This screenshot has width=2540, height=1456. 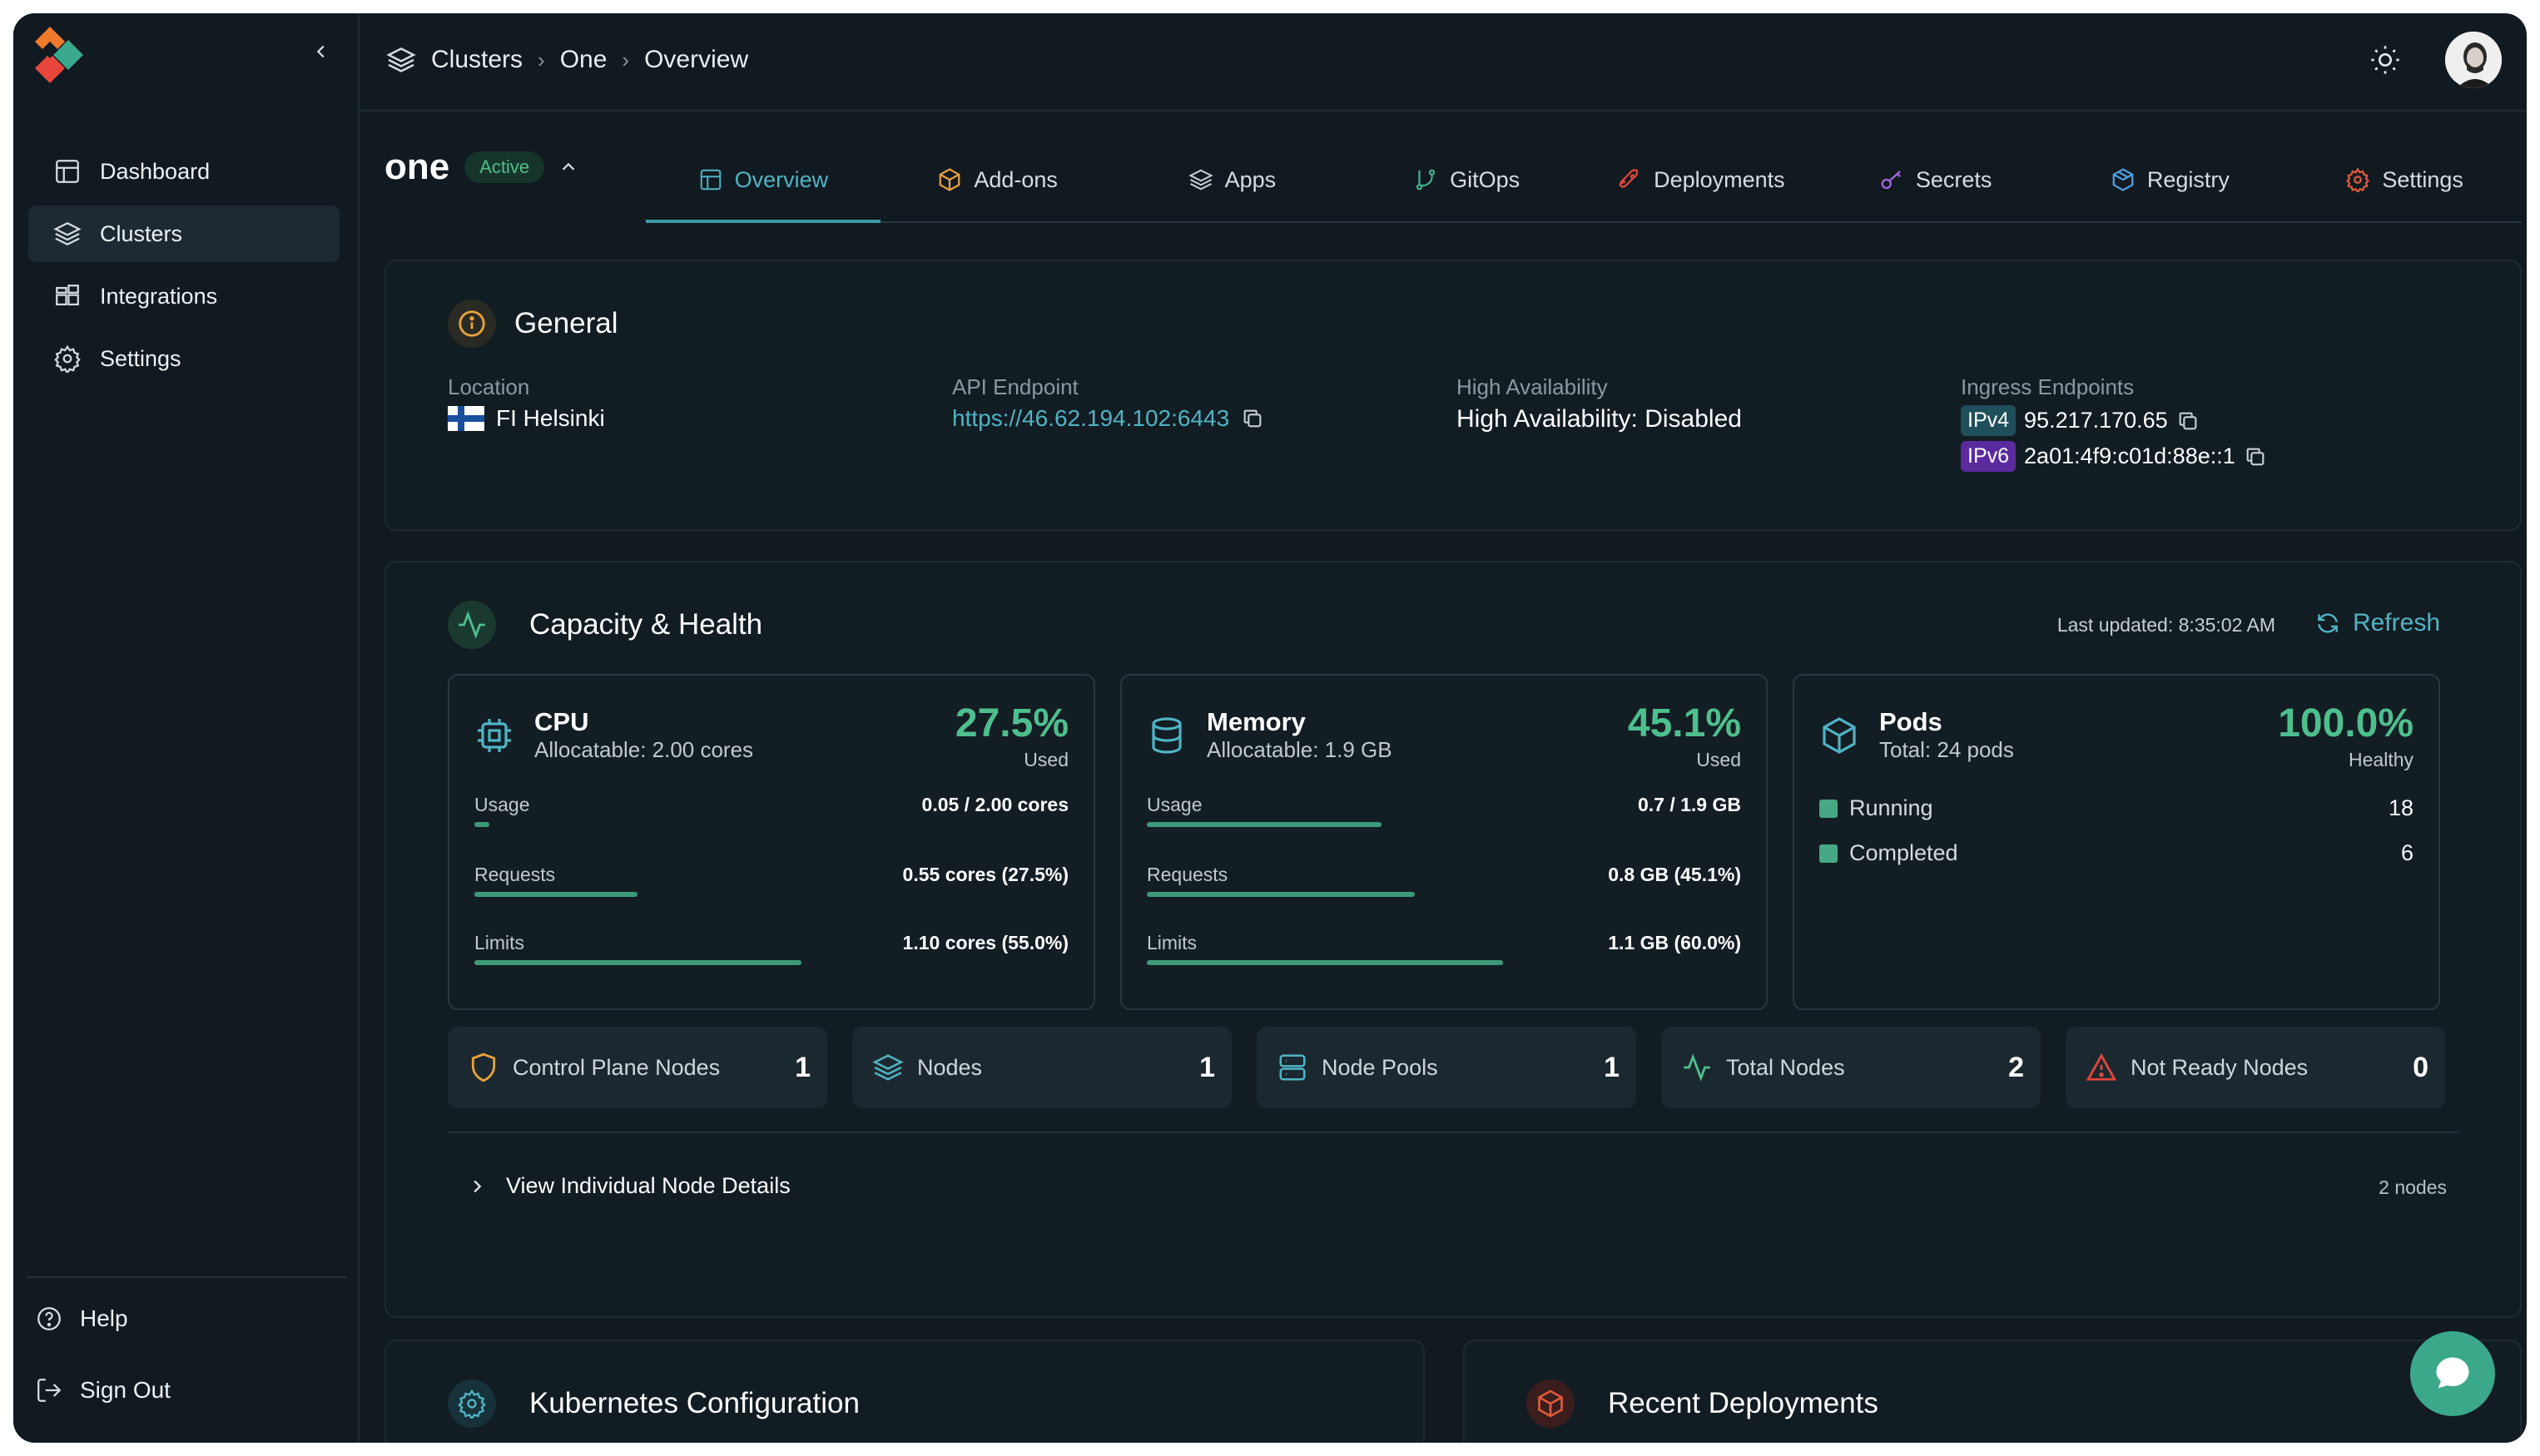 What do you see at coordinates (1629, 179) in the screenshot?
I see `rocket-icon` at bounding box center [1629, 179].